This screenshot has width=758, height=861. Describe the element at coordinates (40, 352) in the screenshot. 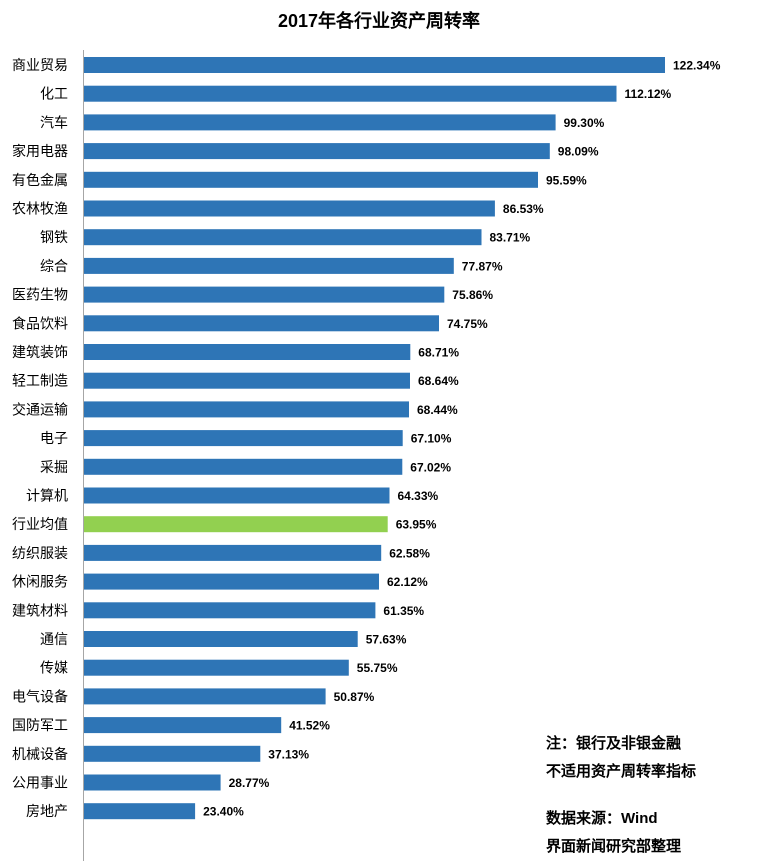

I see `category-label-10: 建筑装饰` at that location.